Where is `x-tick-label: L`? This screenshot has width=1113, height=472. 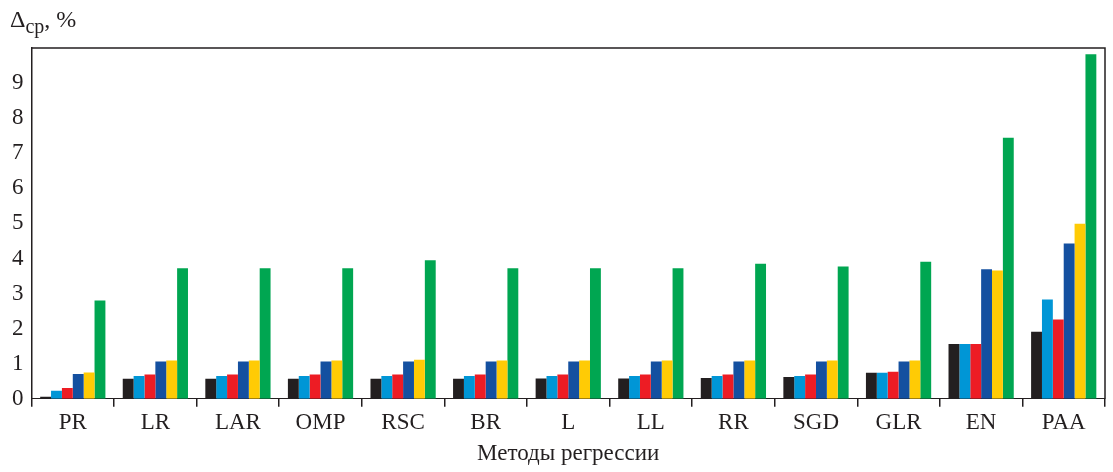 x-tick-label: L is located at coordinates (568, 421).